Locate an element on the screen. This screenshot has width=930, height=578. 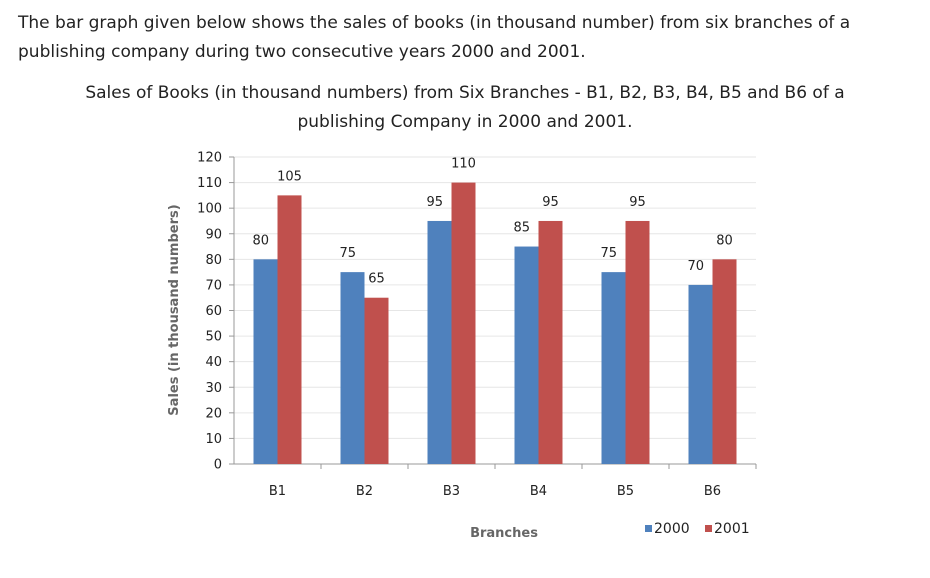
bar-2001-B2 is located at coordinates (376, 380).